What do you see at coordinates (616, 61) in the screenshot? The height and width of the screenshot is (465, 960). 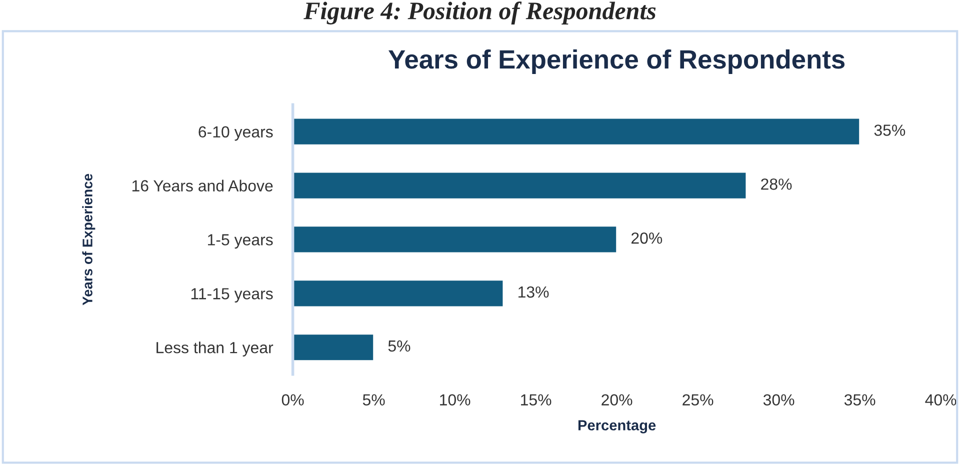 I see `chart-title: Years of Experience of Respondents` at bounding box center [616, 61].